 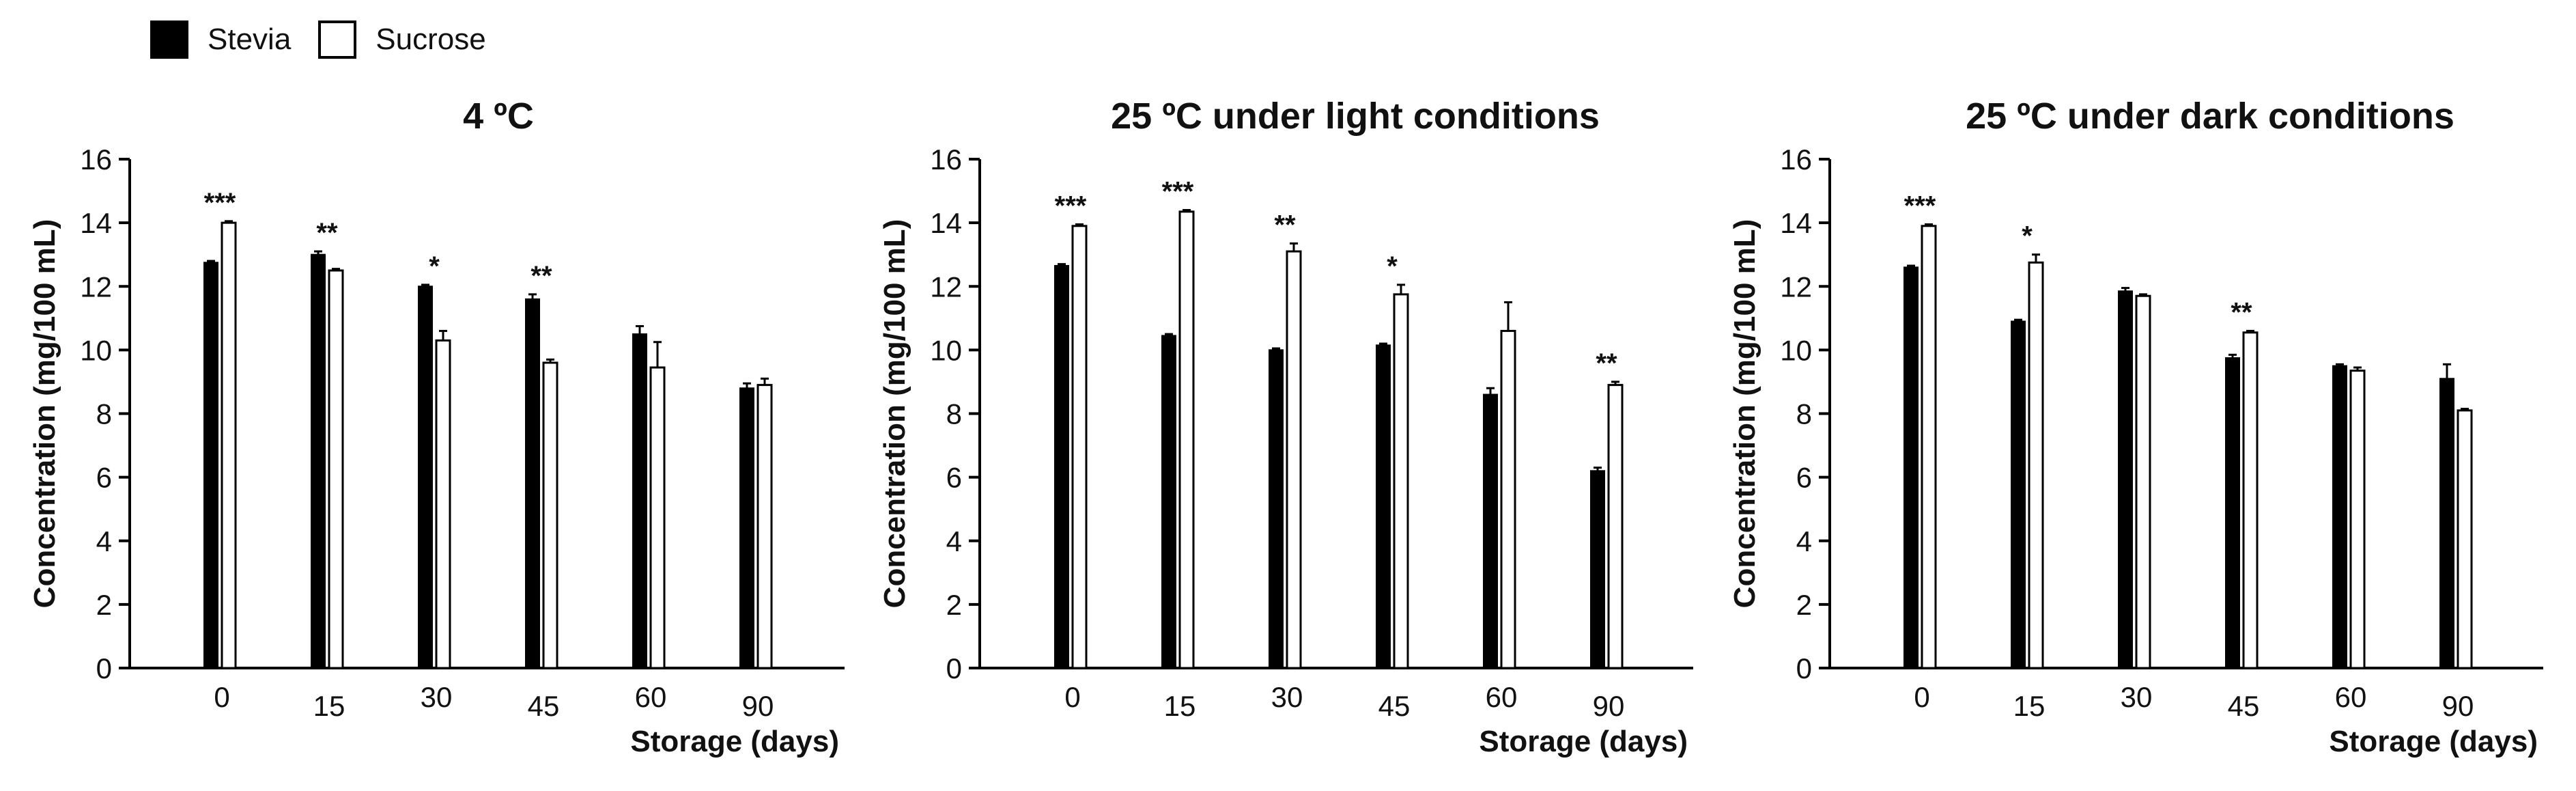 What do you see at coordinates (2210, 116) in the screenshot?
I see `chart-title: 25 ºC under dark conditions` at bounding box center [2210, 116].